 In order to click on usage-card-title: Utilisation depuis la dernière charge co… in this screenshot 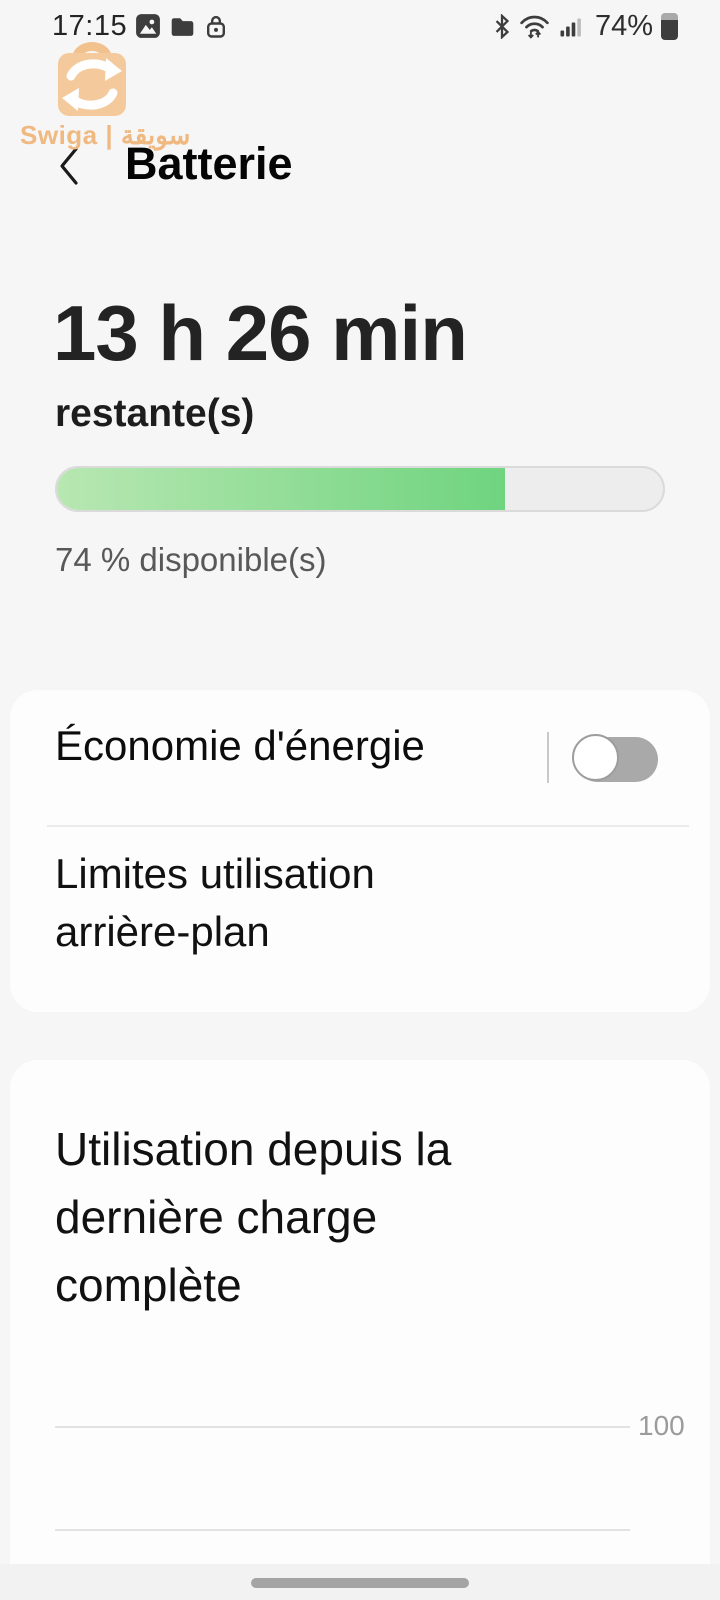, I will do `click(253, 1217)`.